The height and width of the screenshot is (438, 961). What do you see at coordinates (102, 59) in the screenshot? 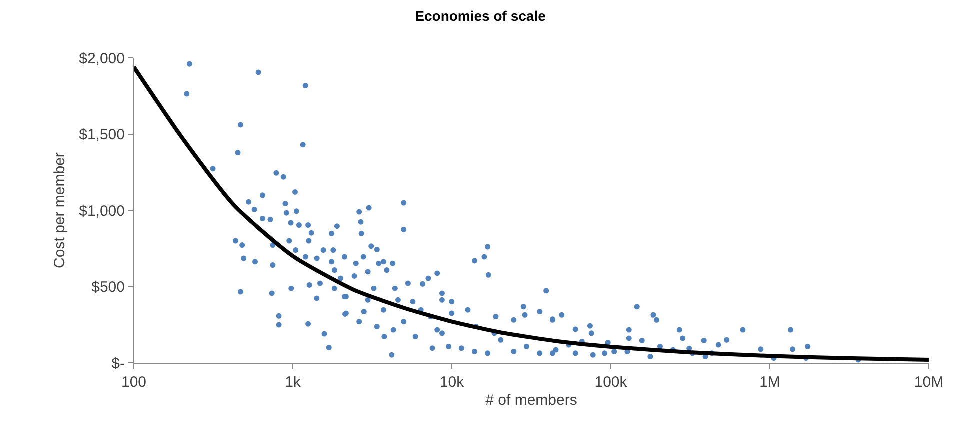
I see `y-tick-label: $2,000` at bounding box center [102, 59].